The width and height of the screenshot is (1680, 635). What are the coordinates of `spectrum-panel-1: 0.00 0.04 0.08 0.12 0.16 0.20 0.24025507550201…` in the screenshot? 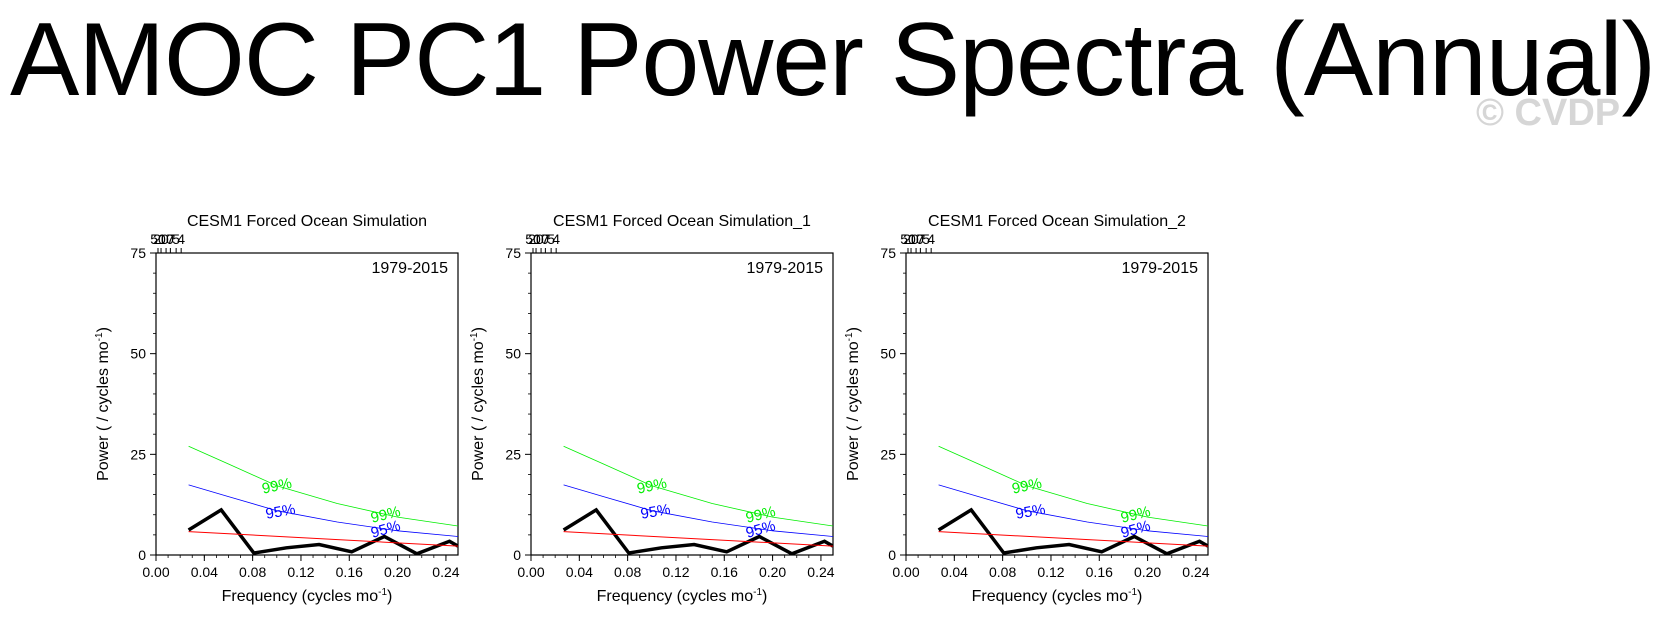 It's located at (277, 409).